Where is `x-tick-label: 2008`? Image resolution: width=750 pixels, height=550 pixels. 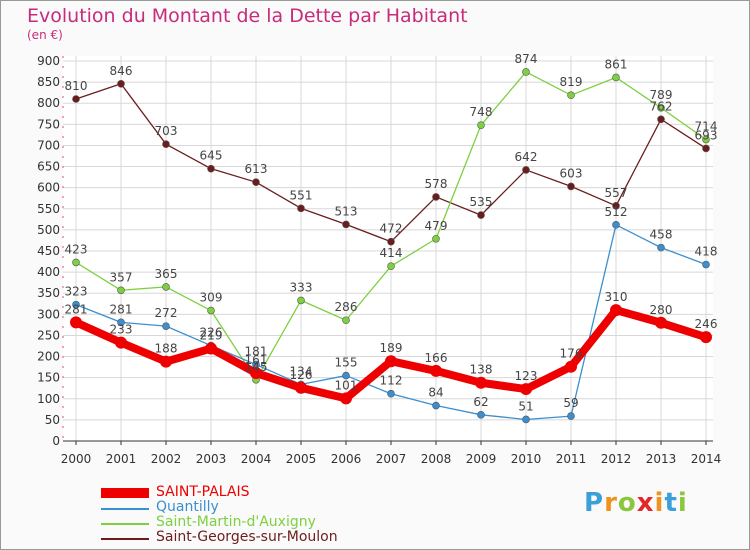 x-tick-label: 2008 is located at coordinates (436, 459).